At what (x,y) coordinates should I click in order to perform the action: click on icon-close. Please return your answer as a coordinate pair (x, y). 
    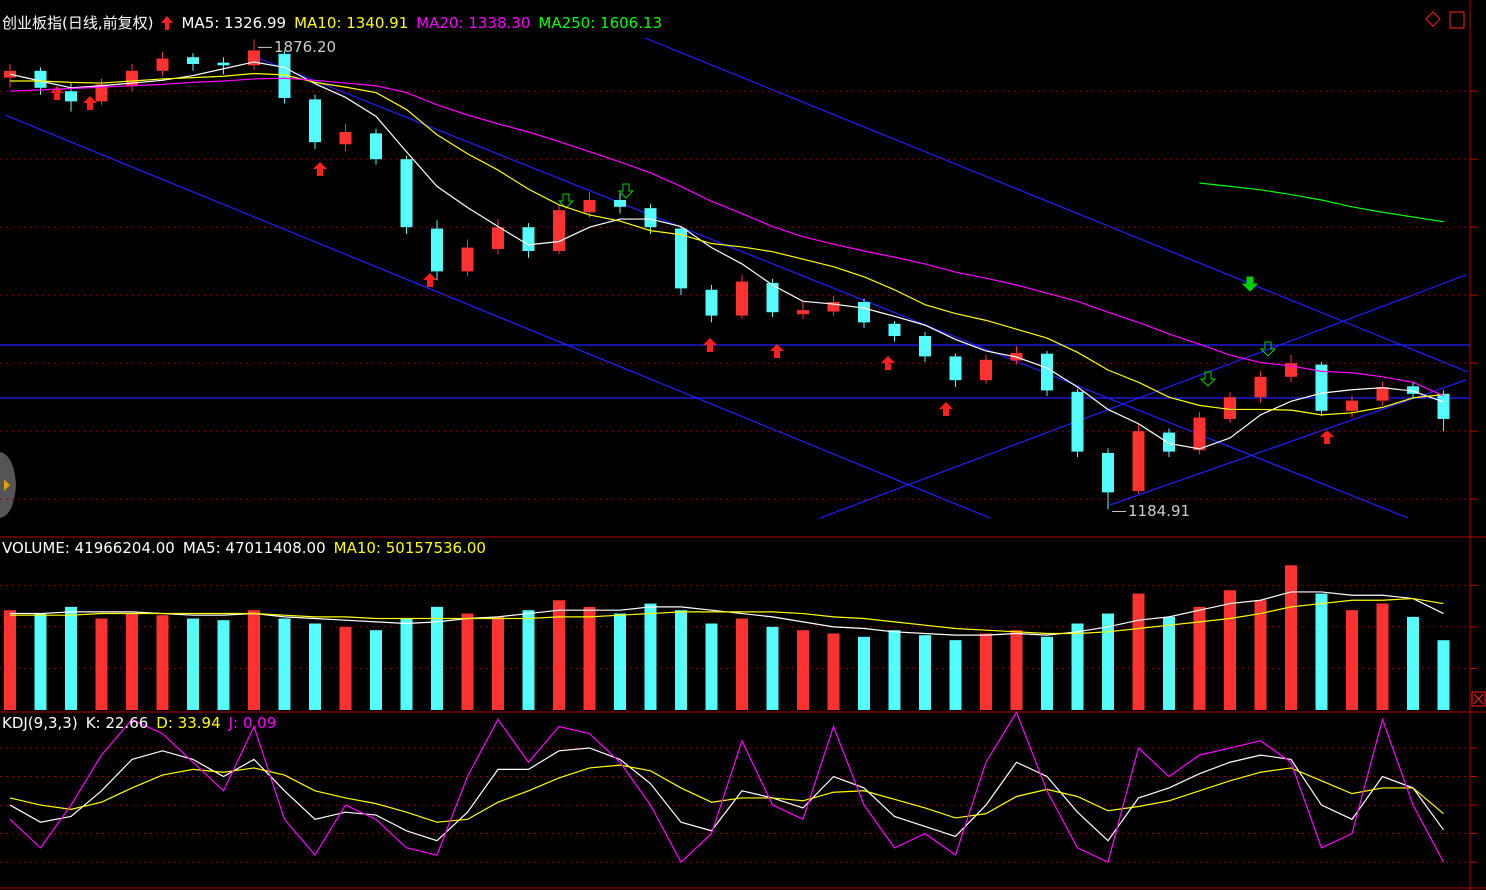
    Looking at the image, I should click on (1478, 699).